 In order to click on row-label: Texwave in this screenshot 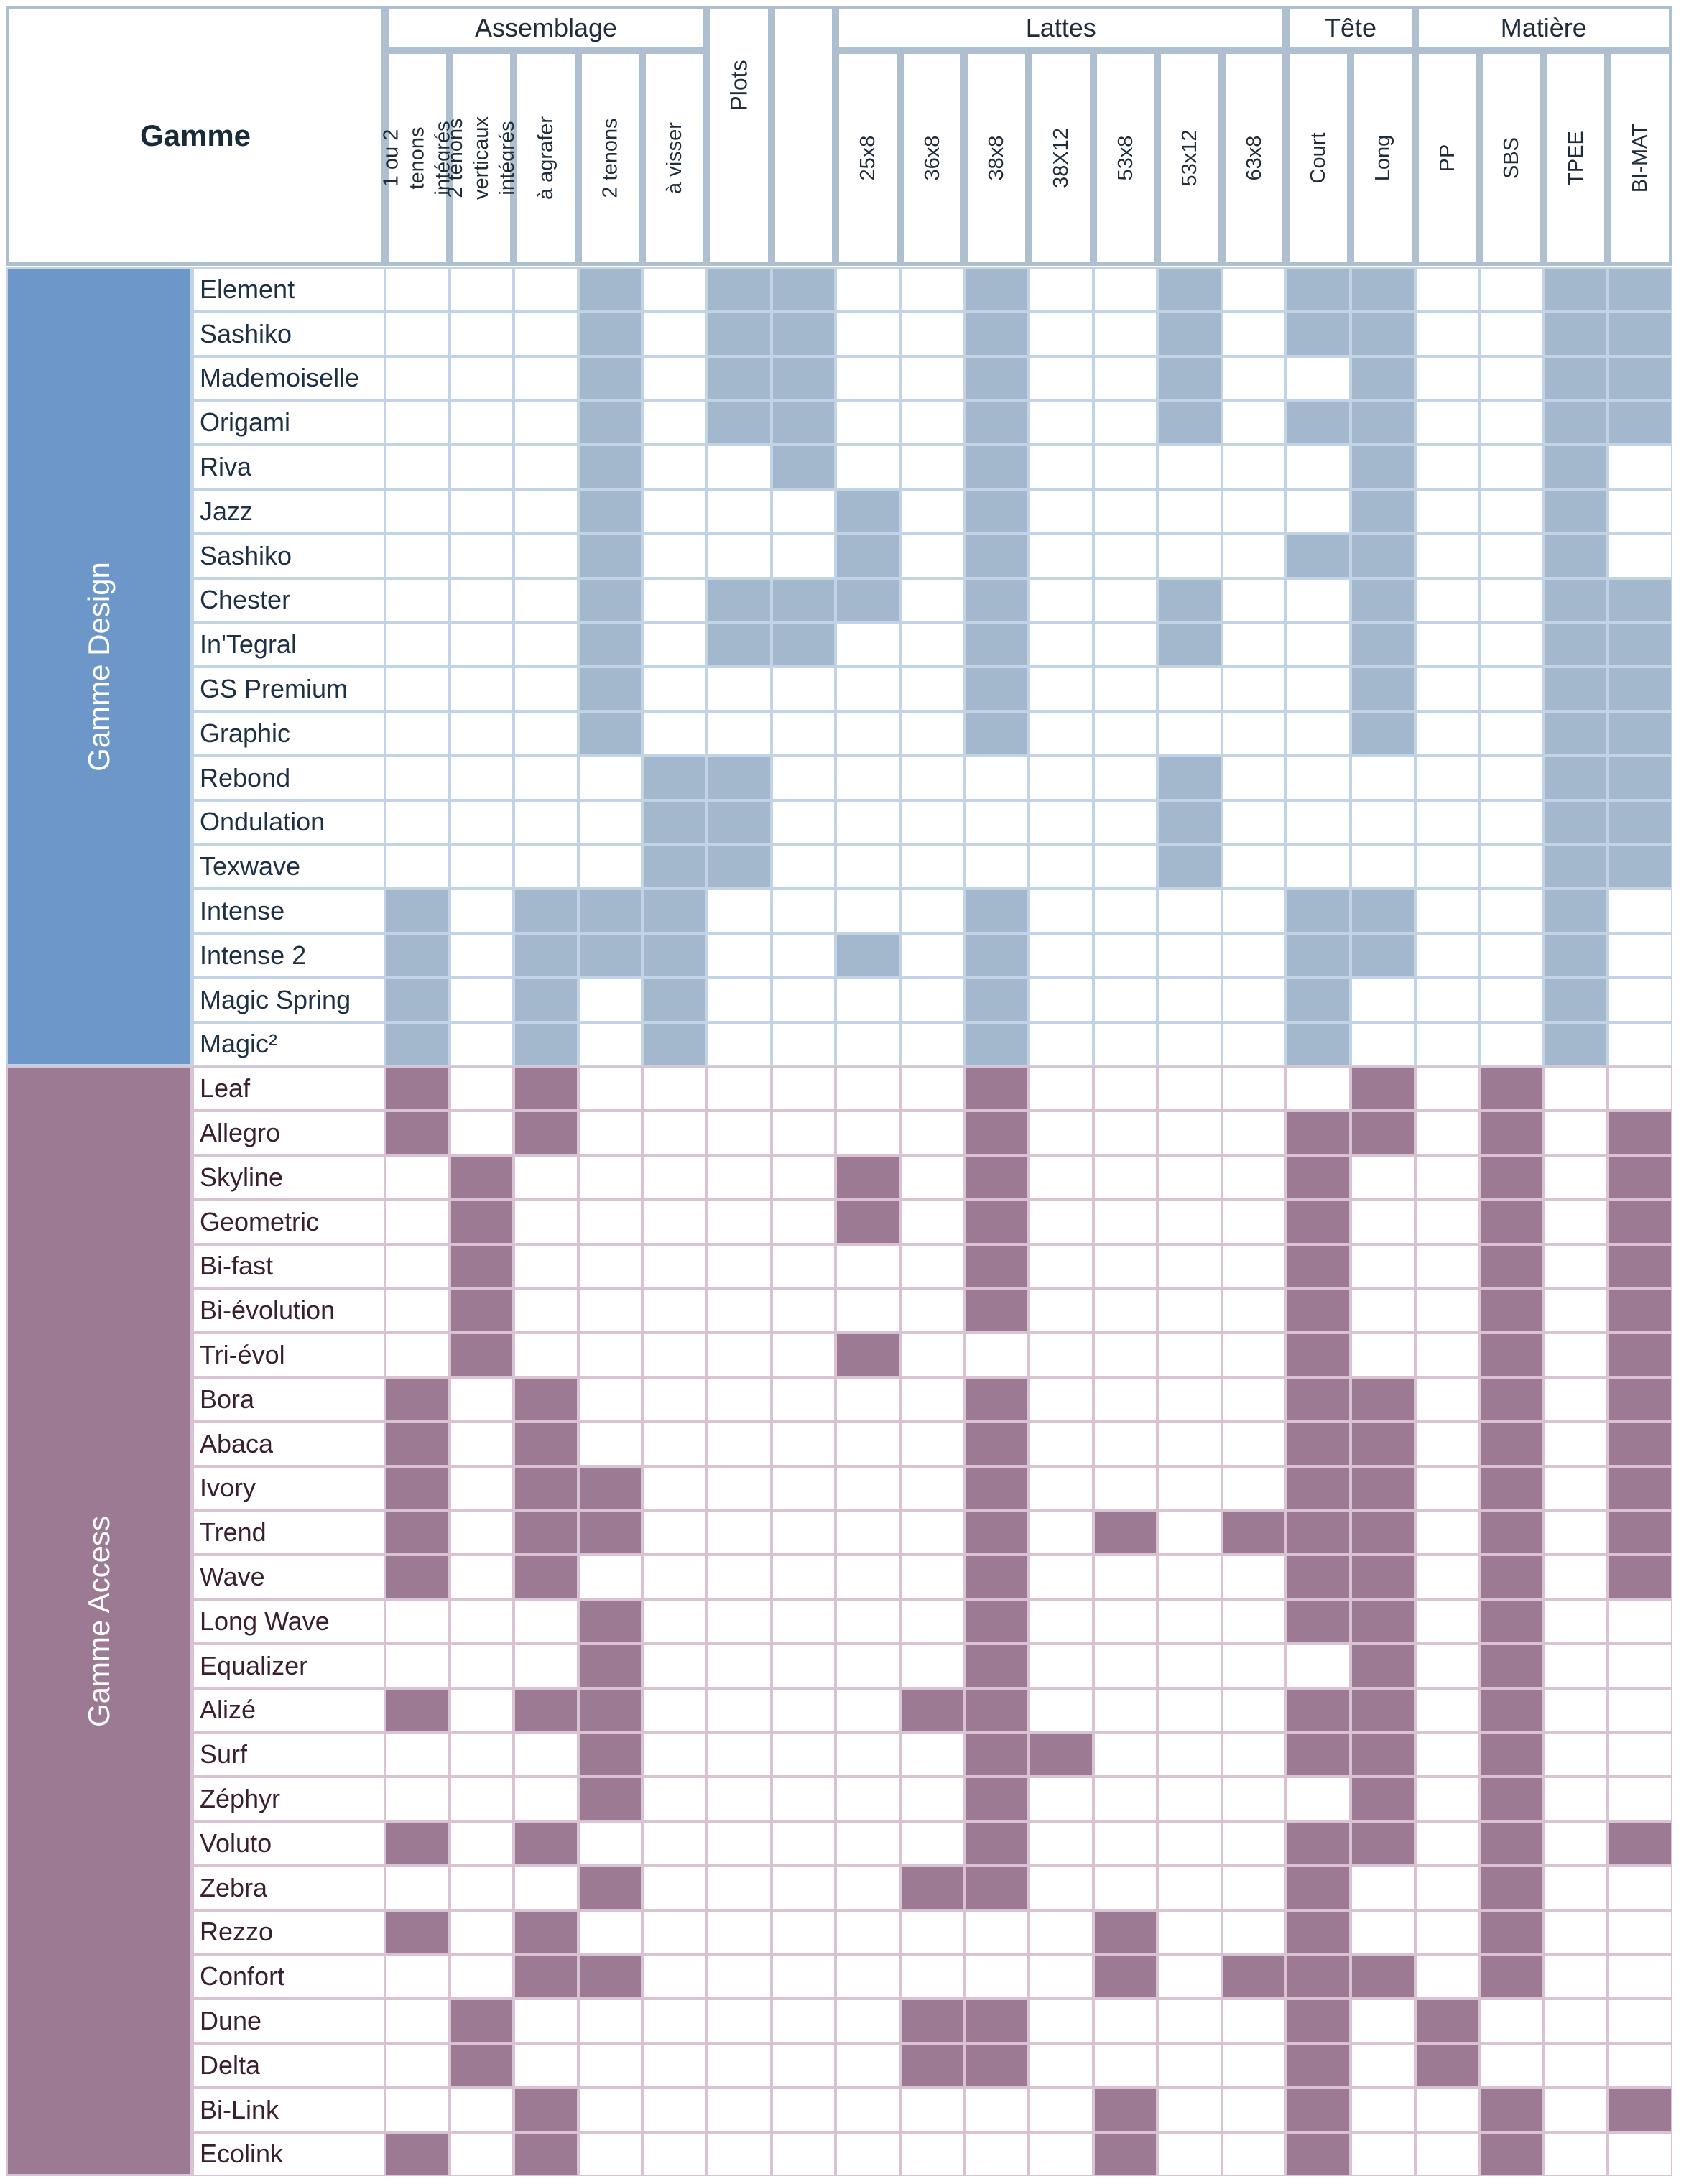, I will do `click(289, 866)`.